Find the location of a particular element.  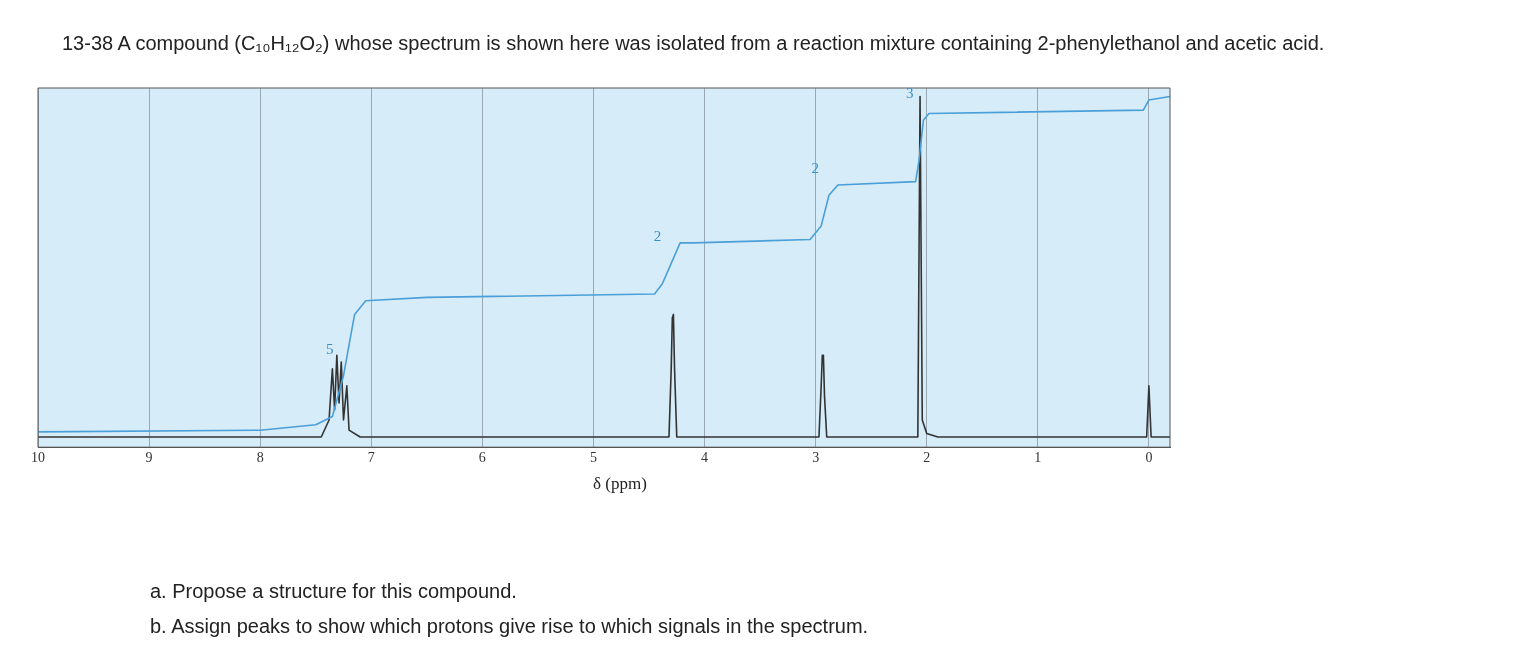

x-tick-label: 4 is located at coordinates (705, 458).